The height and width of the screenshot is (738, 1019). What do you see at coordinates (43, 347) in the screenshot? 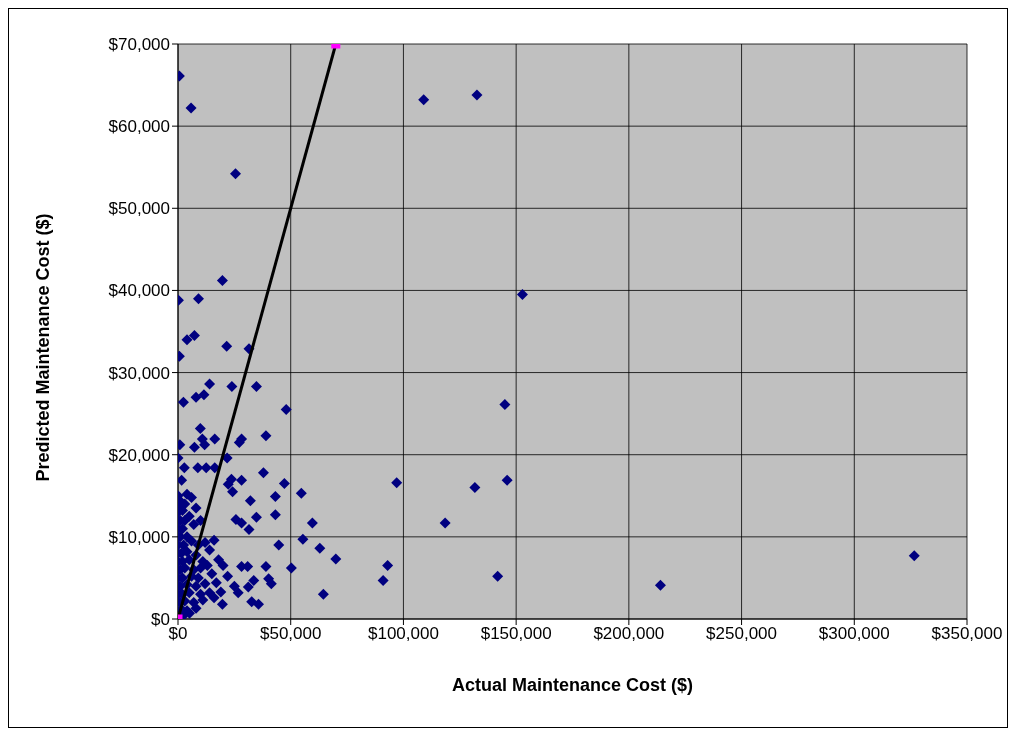
I see `y-axis-title: Predicted Maintenance Cost ($)` at bounding box center [43, 347].